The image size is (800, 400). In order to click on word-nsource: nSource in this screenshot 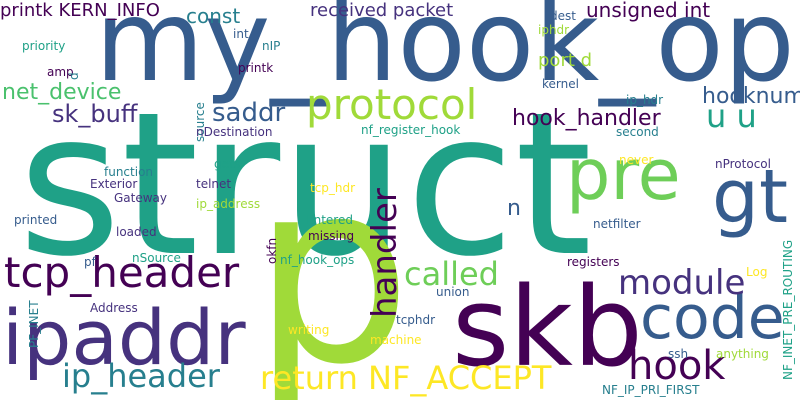, I will do `click(156, 258)`.